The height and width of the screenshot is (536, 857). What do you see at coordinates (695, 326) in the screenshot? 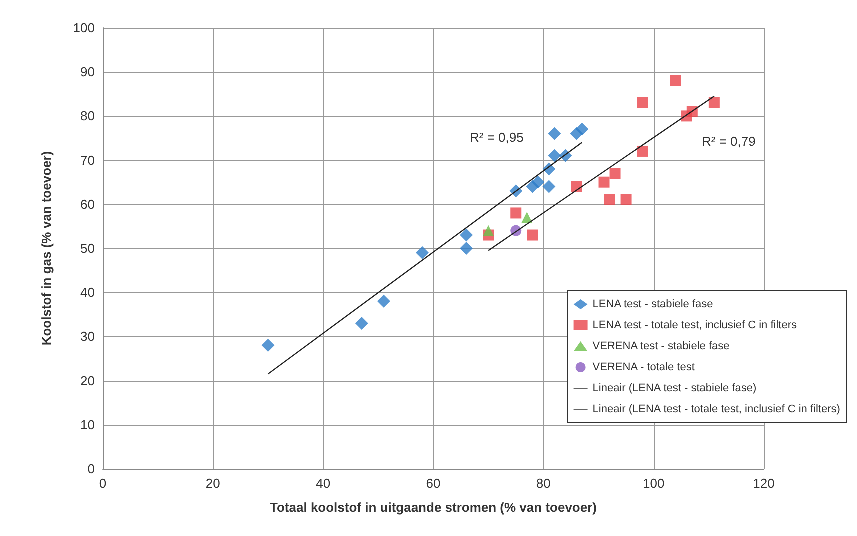
I see `legend-label: LENA test - totale test, inclusief C in filters` at bounding box center [695, 326].